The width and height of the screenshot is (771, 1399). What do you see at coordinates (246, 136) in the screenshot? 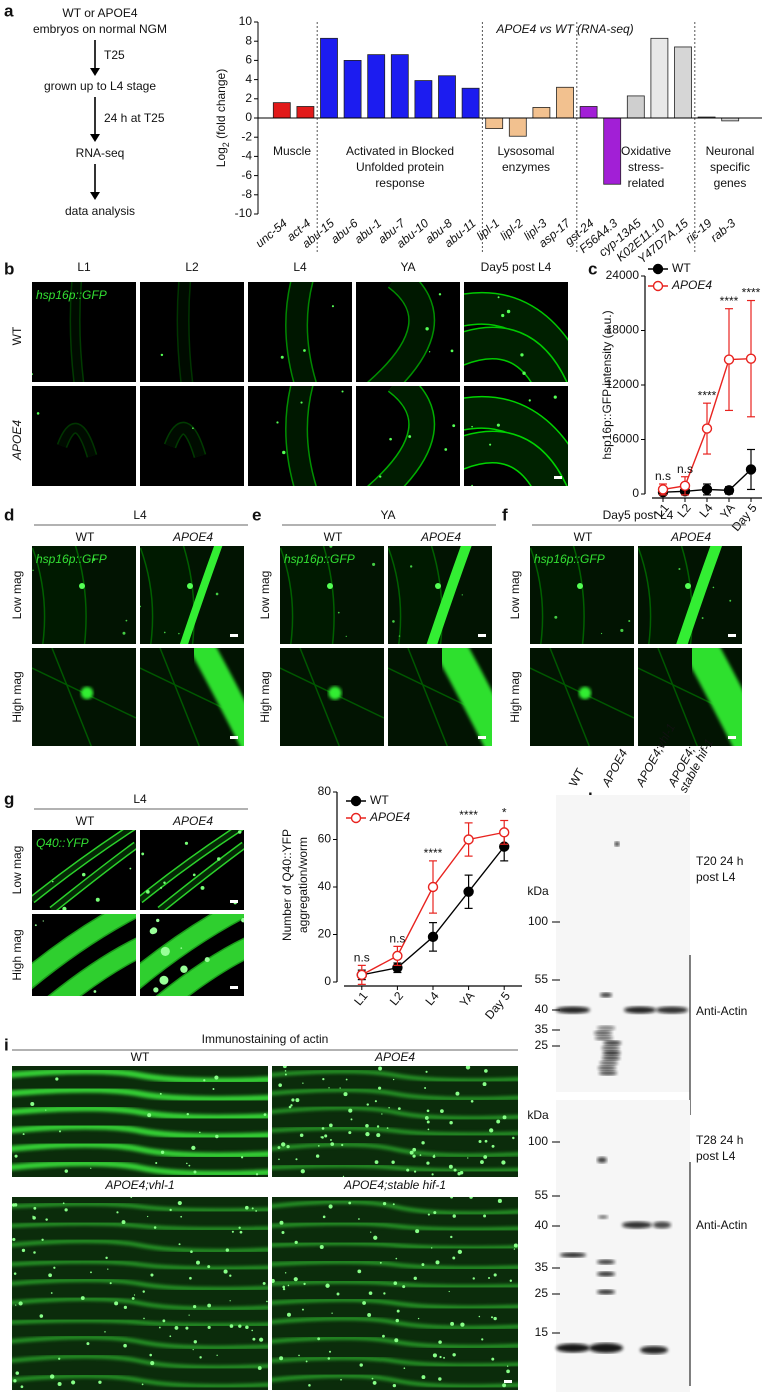
I see `y-tick-label: -2` at bounding box center [246, 136].